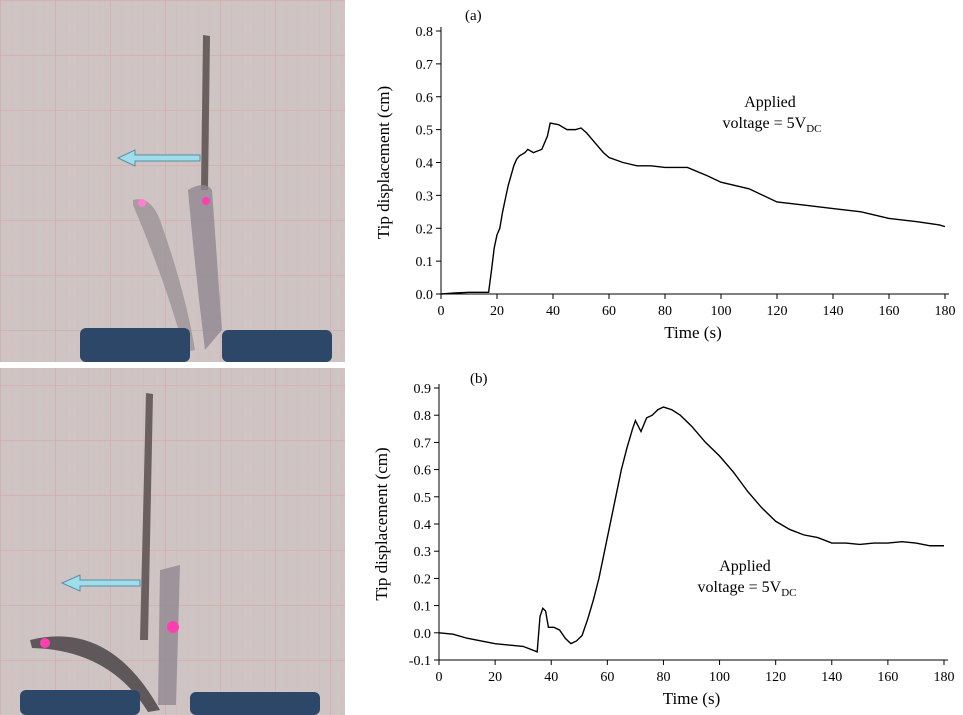 The width and height of the screenshot is (963, 715). What do you see at coordinates (479, 379) in the screenshot?
I see `panel-label: (b)` at bounding box center [479, 379].